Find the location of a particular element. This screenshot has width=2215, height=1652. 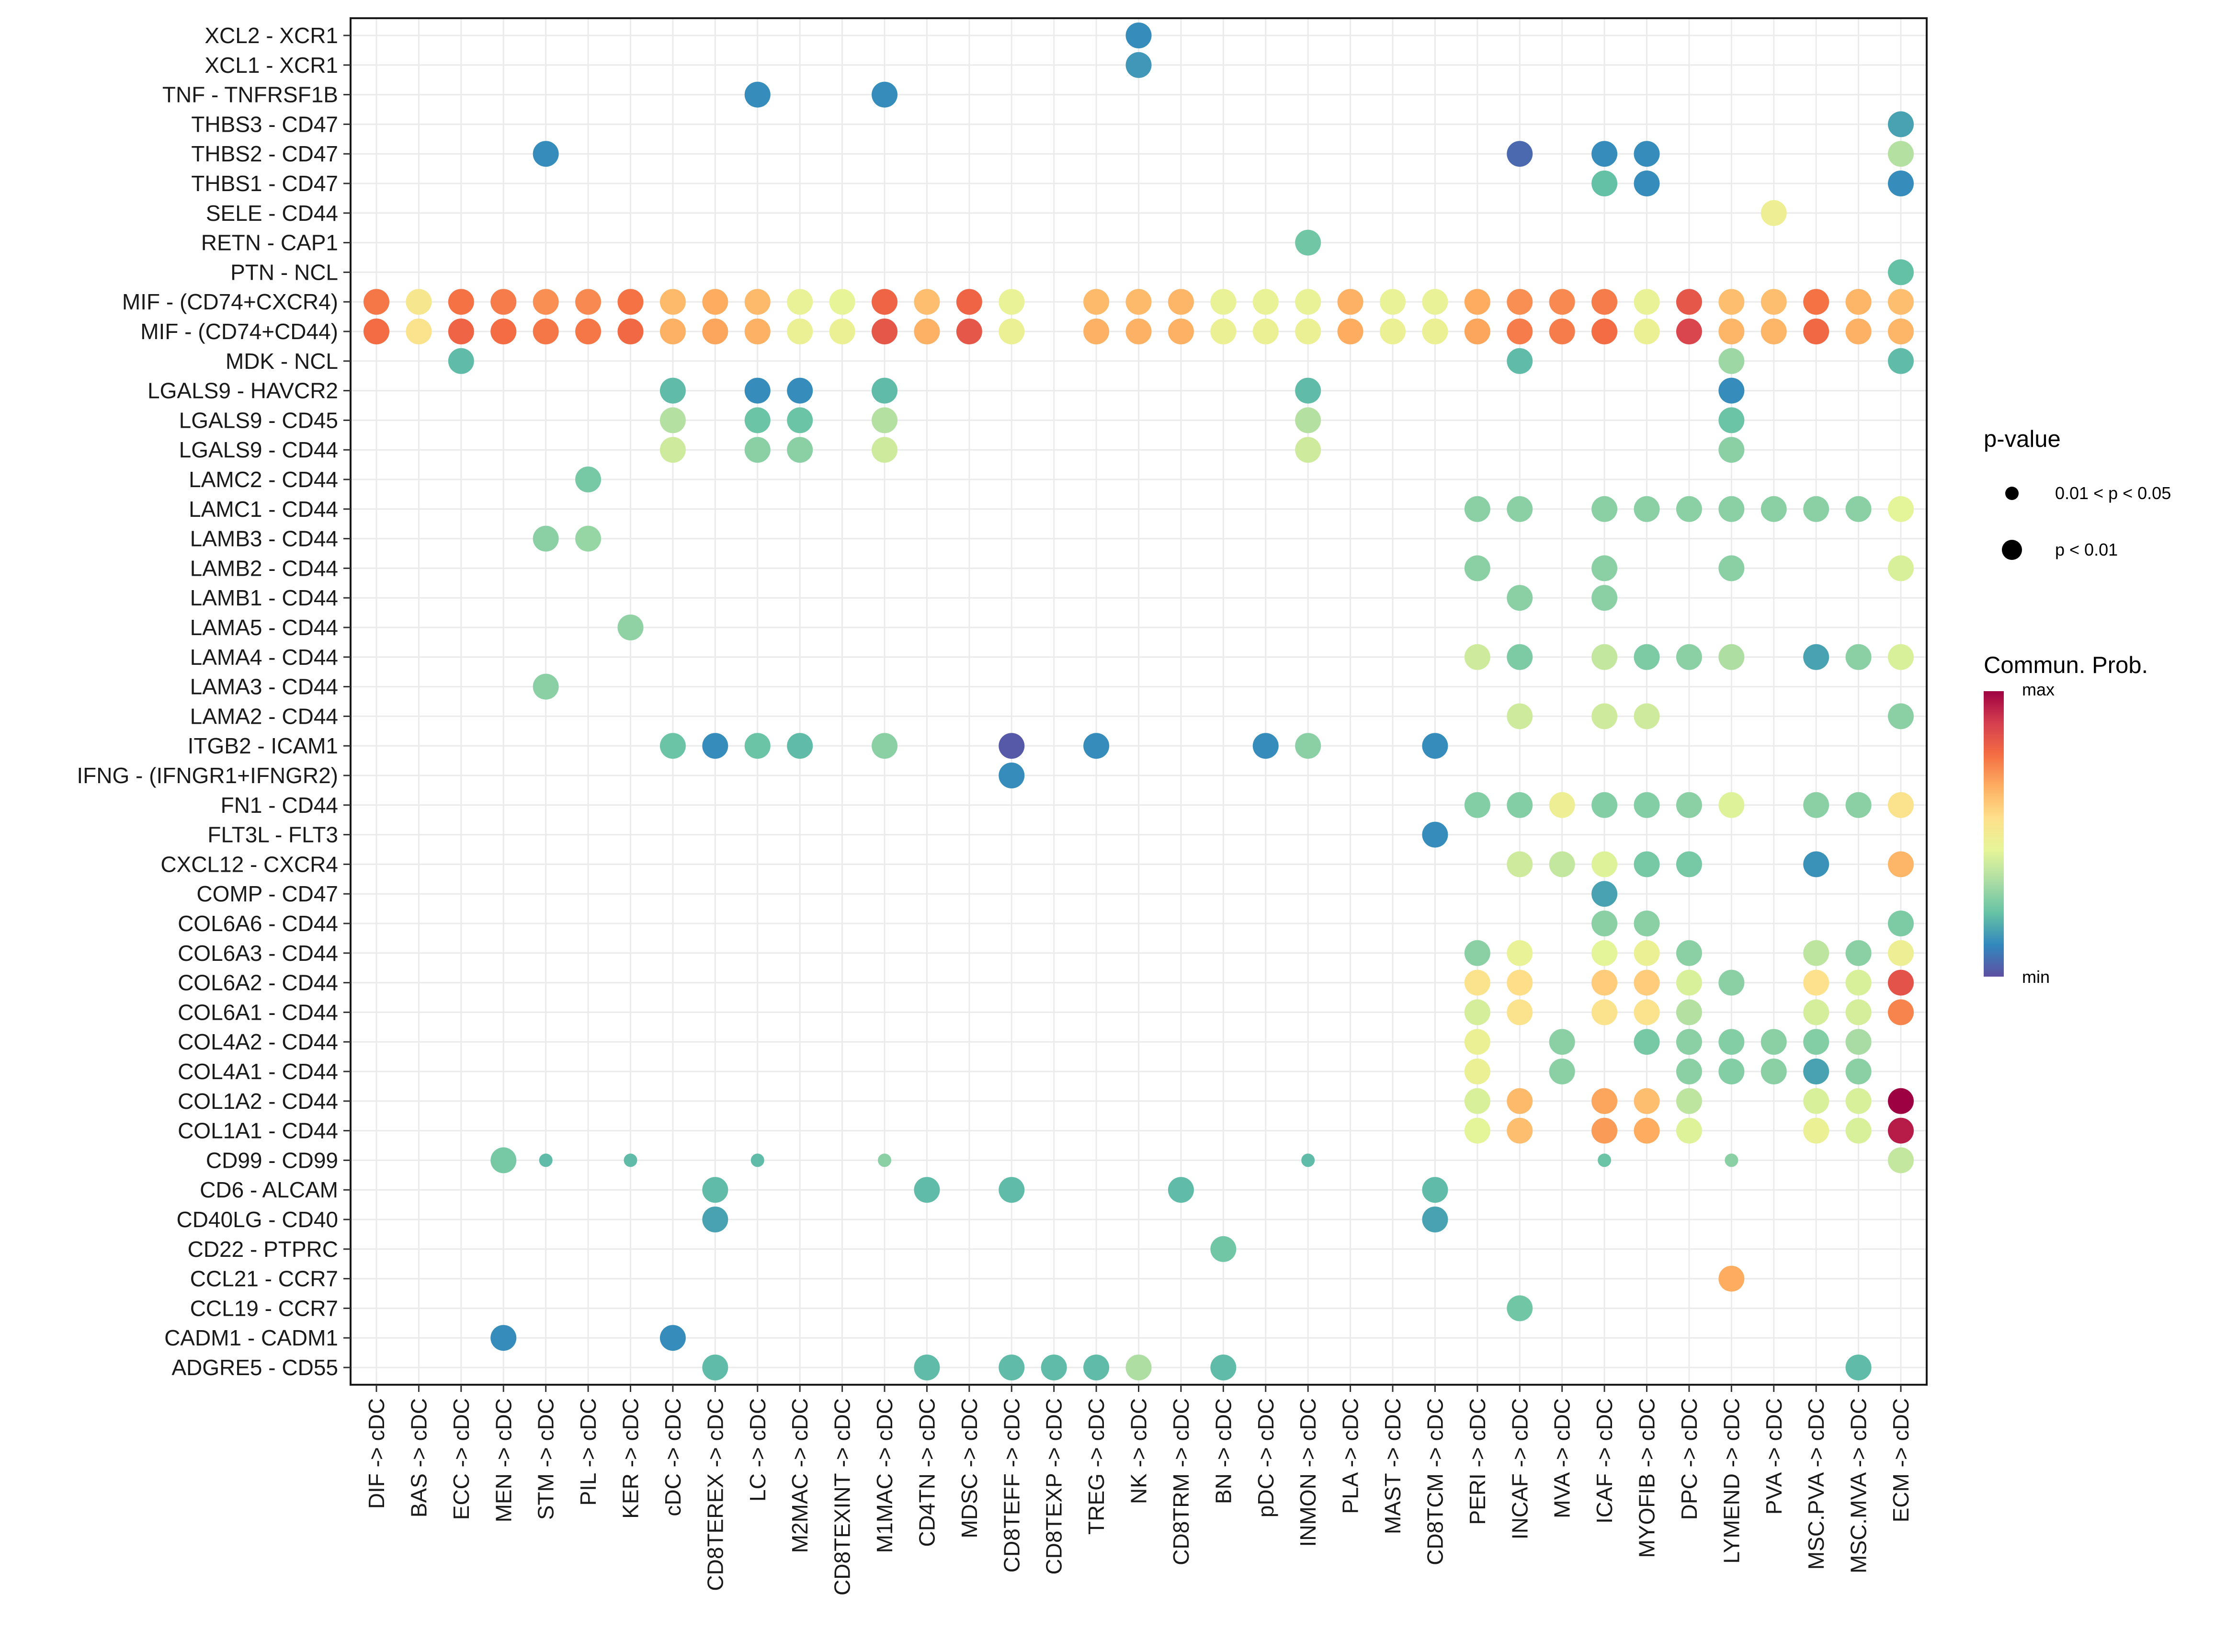

data-point: LGALS9 - CD44 | LC -> cDC is located at coordinates (757, 450).